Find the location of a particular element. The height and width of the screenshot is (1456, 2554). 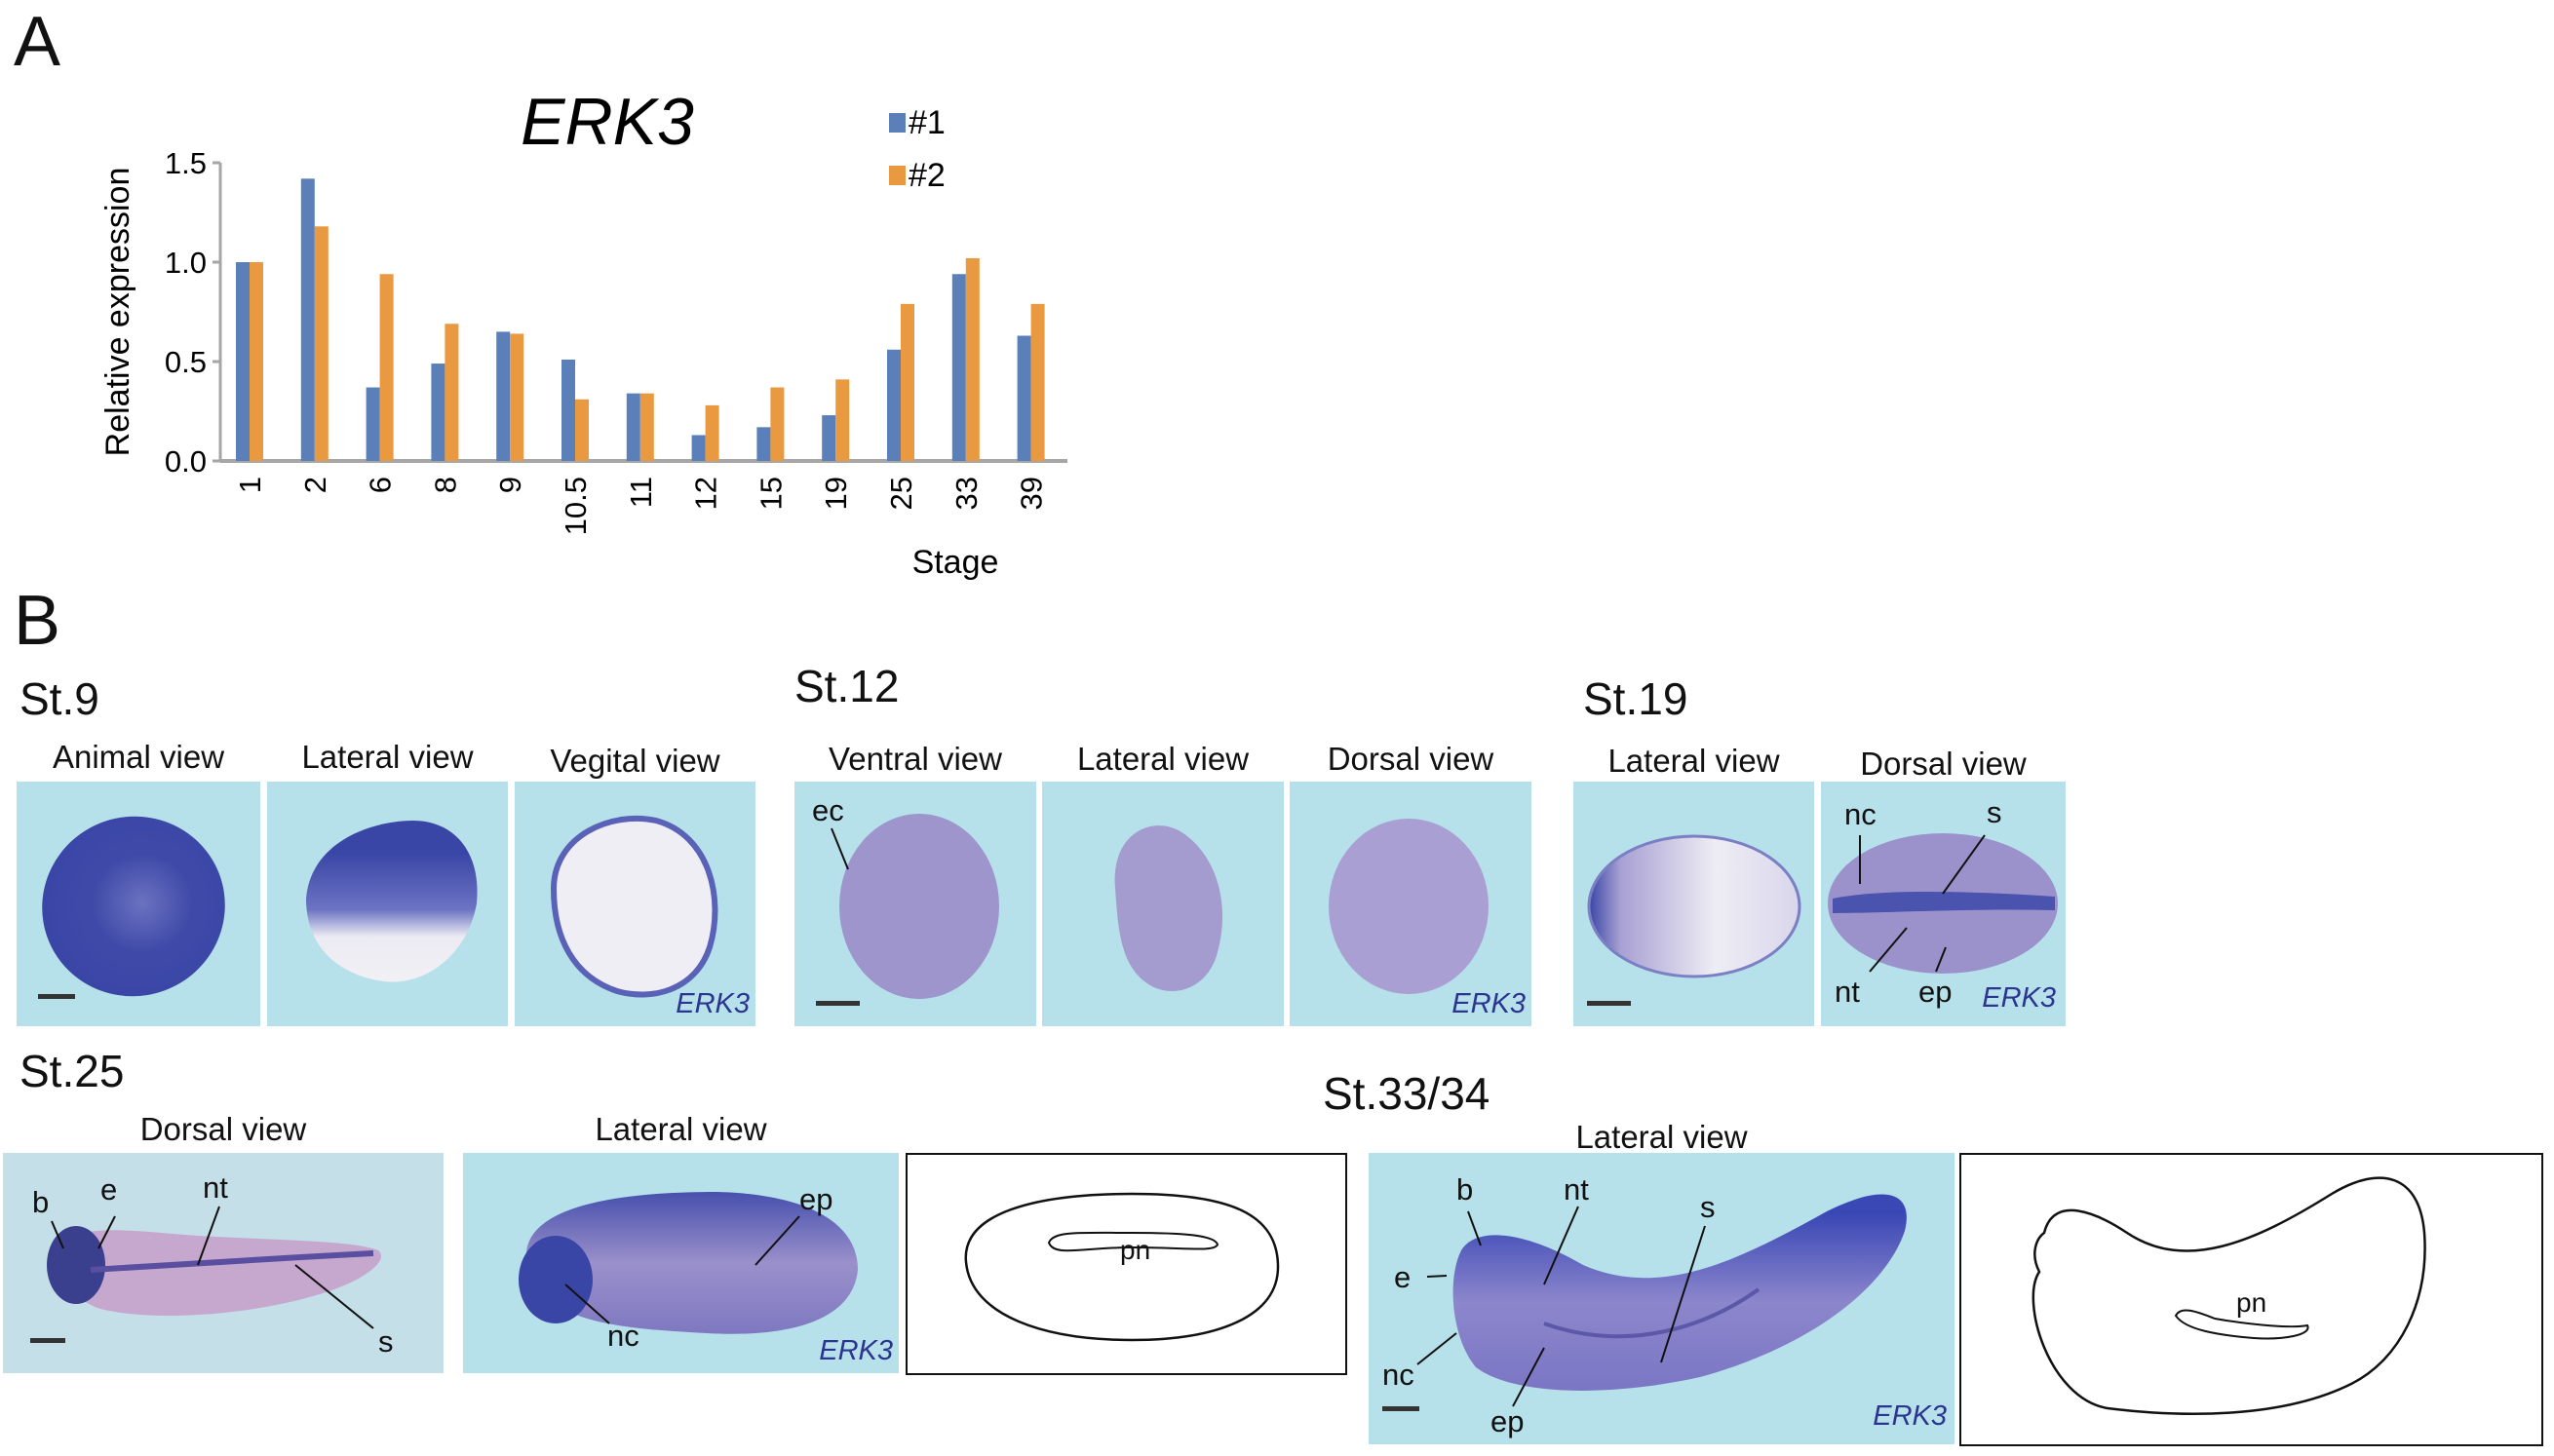

embryo-photo-st19-lateral is located at coordinates (1693, 904).